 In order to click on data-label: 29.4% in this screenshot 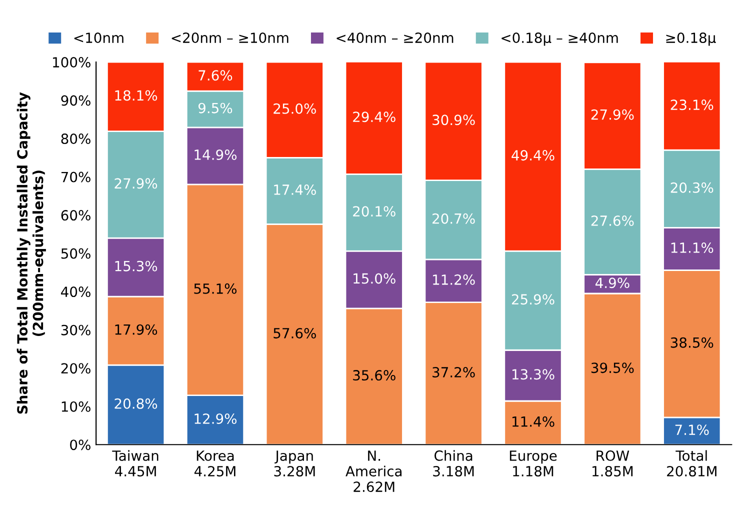, I will do `click(374, 117)`.